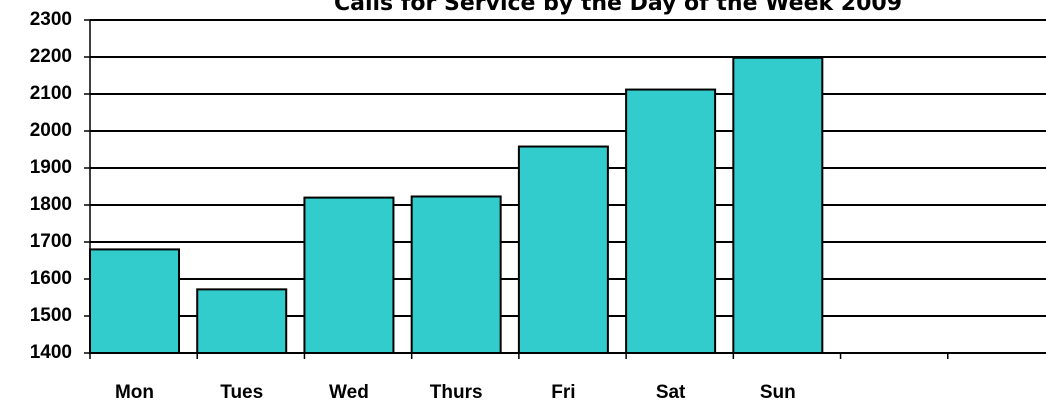 This screenshot has height=406, width=1046. Describe the element at coordinates (134, 392) in the screenshot. I see `x-tick-label: Mon` at that location.